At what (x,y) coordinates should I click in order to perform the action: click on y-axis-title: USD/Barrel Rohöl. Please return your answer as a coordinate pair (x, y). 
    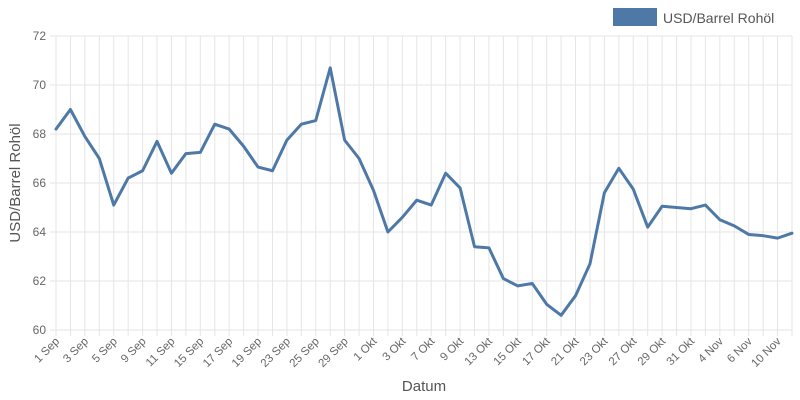
    Looking at the image, I should click on (15, 182).